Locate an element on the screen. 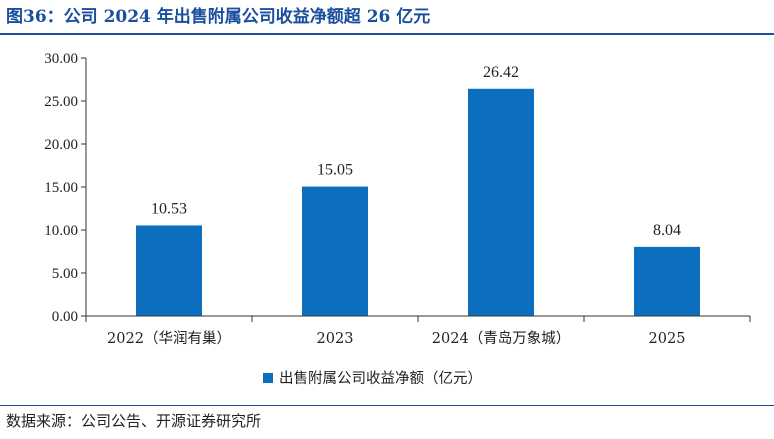  data-label: 8.04 is located at coordinates (667, 230).